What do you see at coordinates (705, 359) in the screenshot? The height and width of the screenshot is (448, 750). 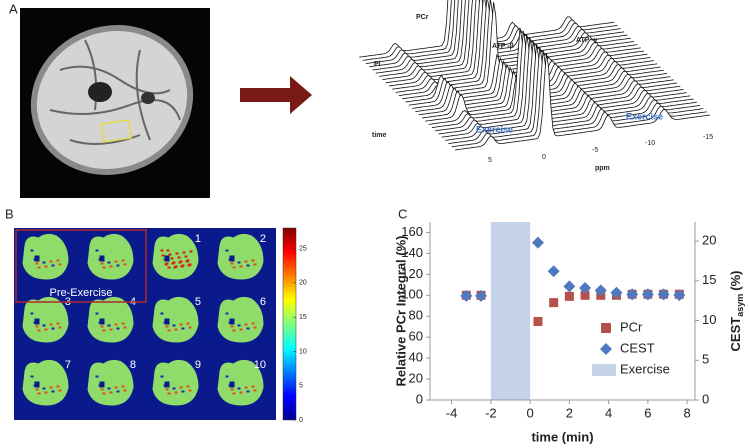 I see `y2-tick-label: 5` at bounding box center [705, 359].